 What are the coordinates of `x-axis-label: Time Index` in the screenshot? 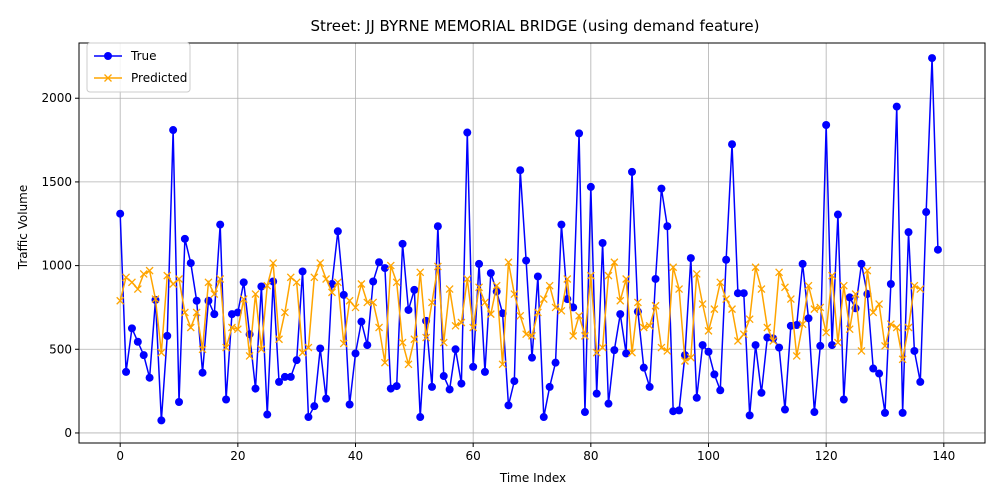 It's located at (532, 478).